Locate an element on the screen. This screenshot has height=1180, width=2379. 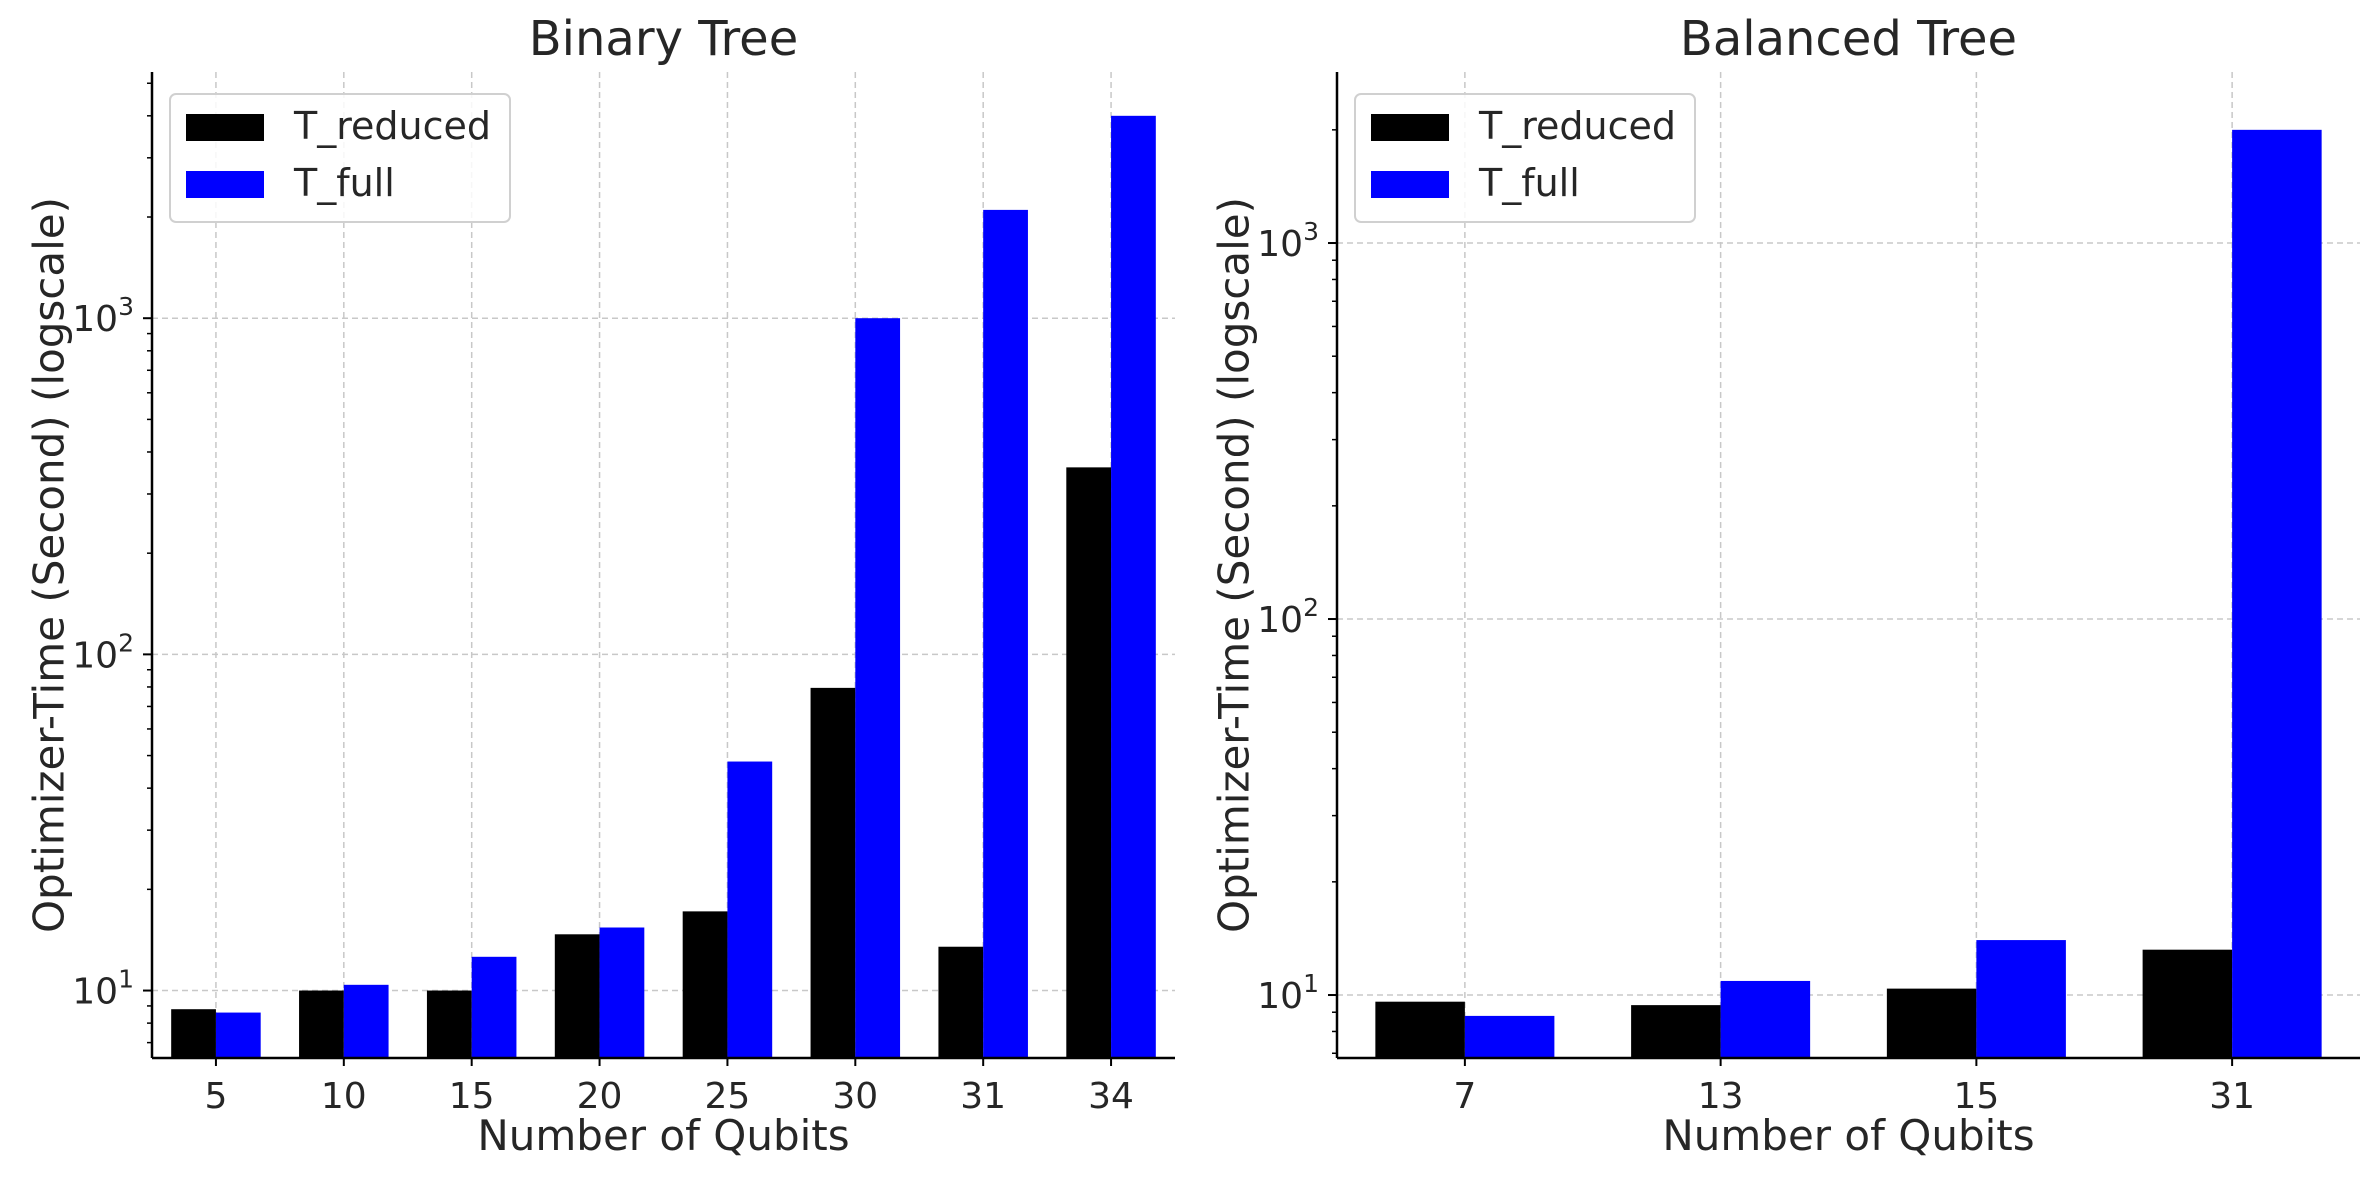
x-tick-label-25: 25 is located at coordinates (728, 1096).